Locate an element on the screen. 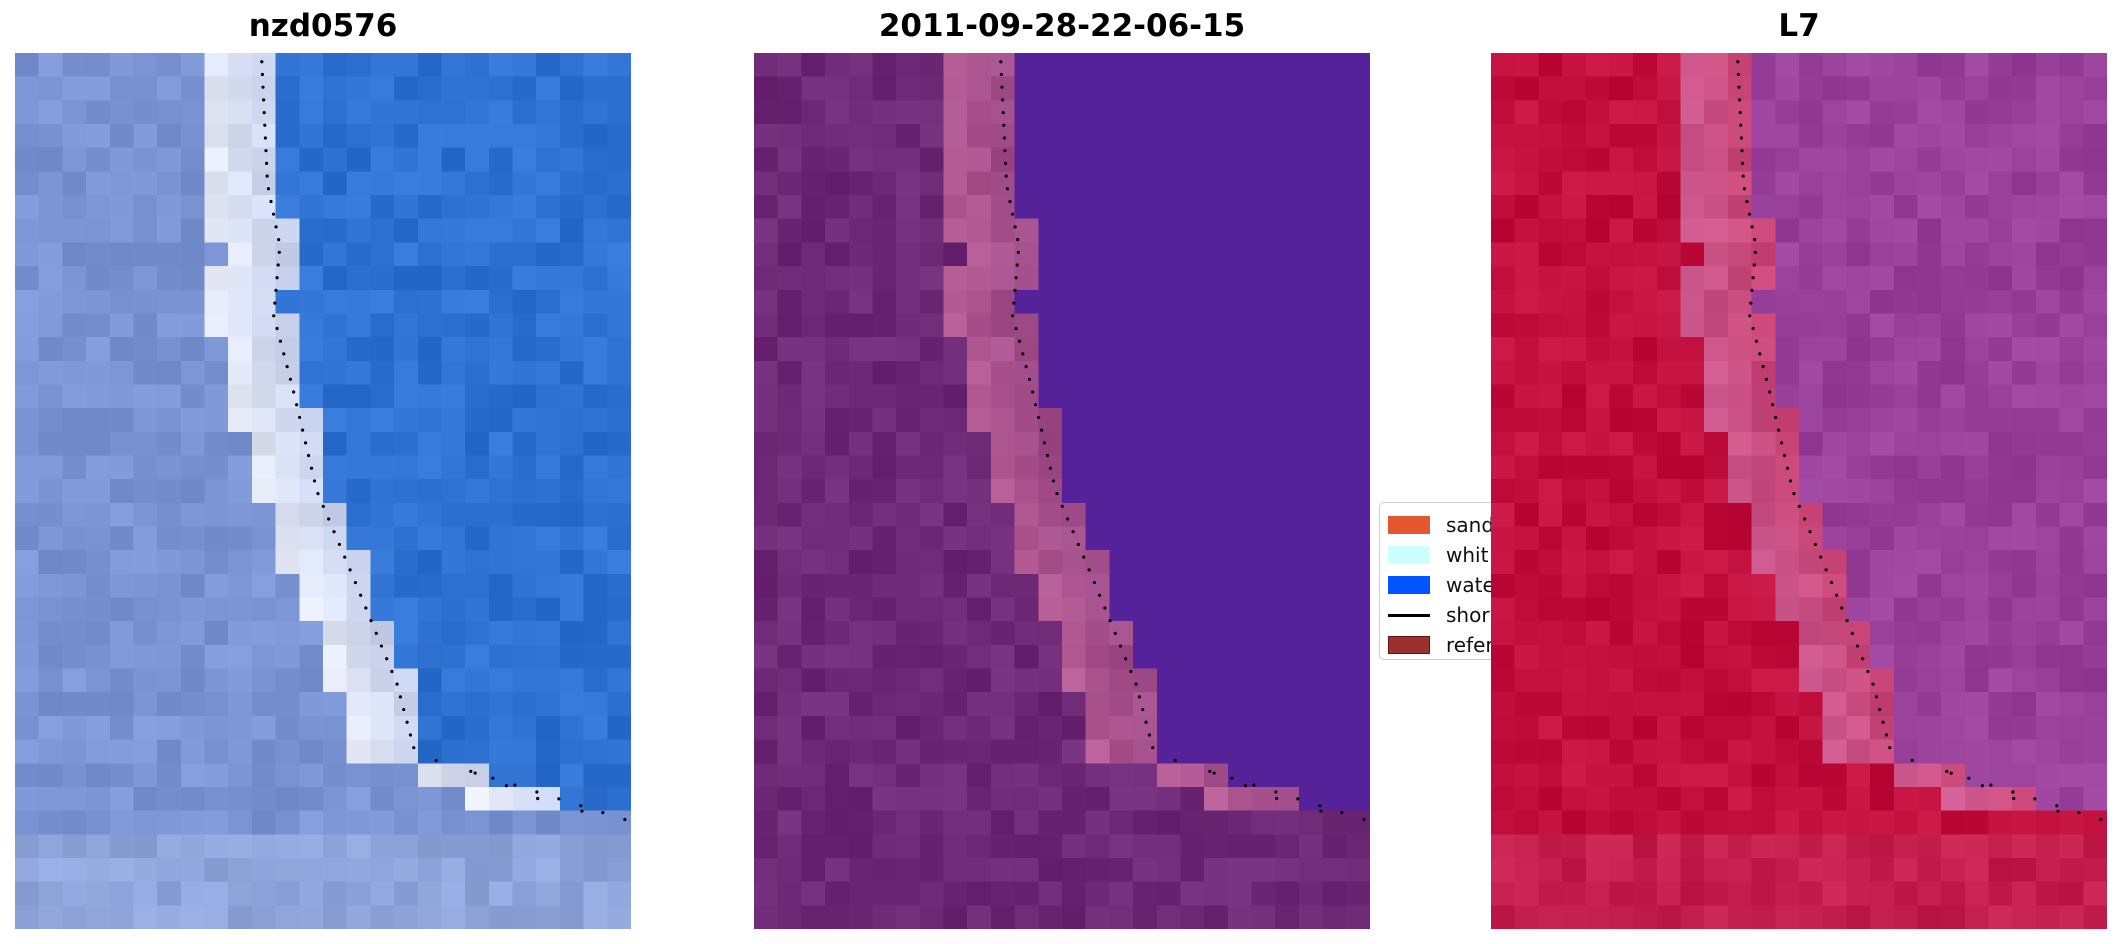  legend-label: shor is located at coordinates (1468, 615).